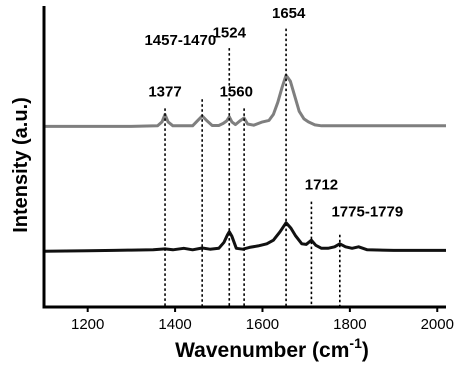 The width and height of the screenshot is (462, 366). I want to click on peak-label-0: 1377, so click(164, 91).